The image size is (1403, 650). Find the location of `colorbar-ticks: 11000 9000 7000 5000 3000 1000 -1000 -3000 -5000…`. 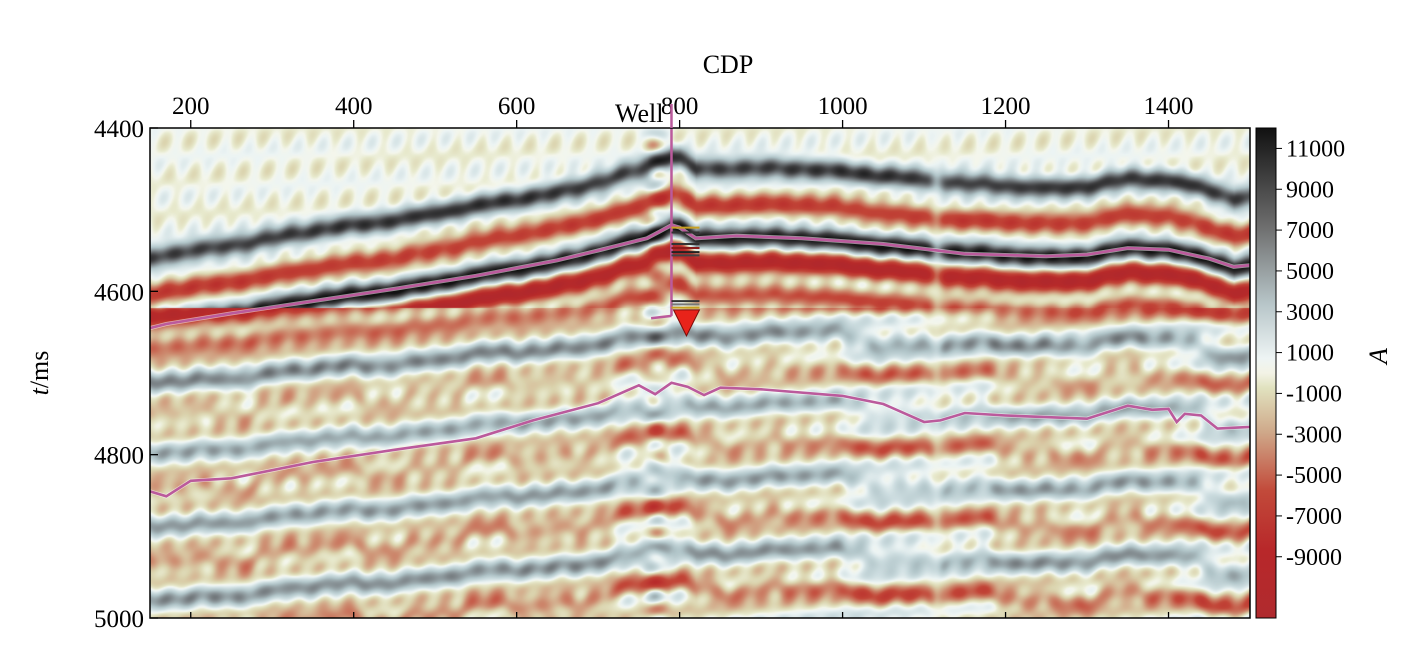

colorbar-ticks: 11000 9000 7000 5000 3000 1000 -1000 -3000 -5000… is located at coordinates (1310, 353).